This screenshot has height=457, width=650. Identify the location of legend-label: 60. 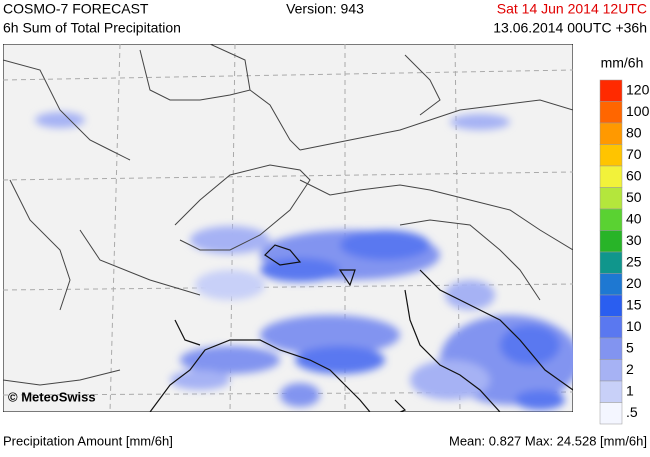
(634, 175).